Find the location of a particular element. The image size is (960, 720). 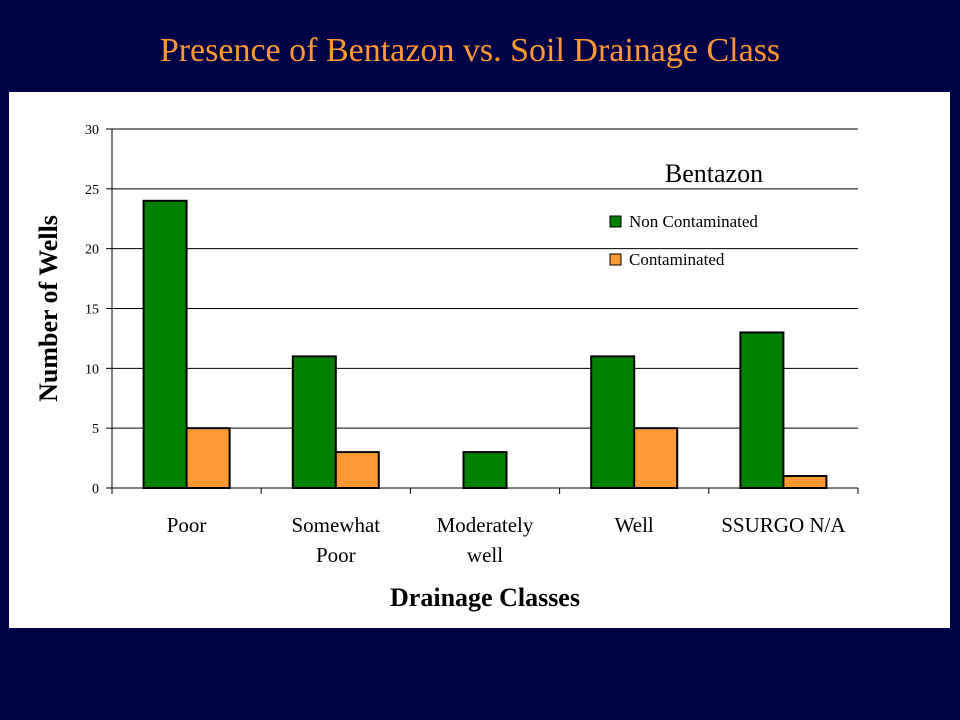

y-tick-label: 25 is located at coordinates (92, 190).